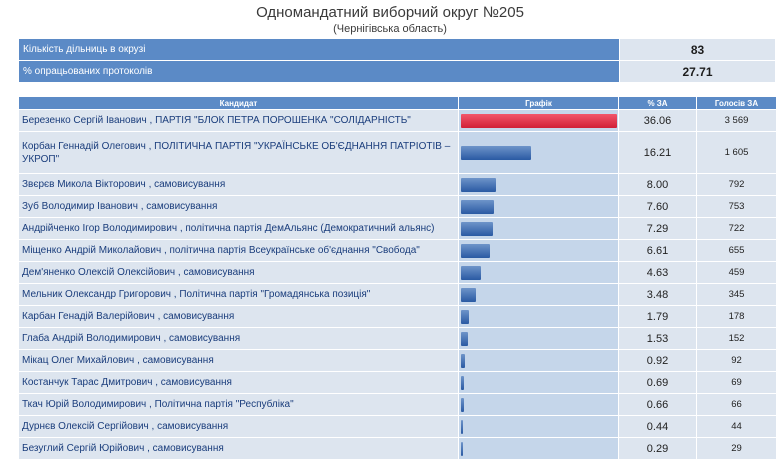 This screenshot has height=460, width=780. What do you see at coordinates (736, 120) in the screenshot?
I see `votes-value: 3 569` at bounding box center [736, 120].